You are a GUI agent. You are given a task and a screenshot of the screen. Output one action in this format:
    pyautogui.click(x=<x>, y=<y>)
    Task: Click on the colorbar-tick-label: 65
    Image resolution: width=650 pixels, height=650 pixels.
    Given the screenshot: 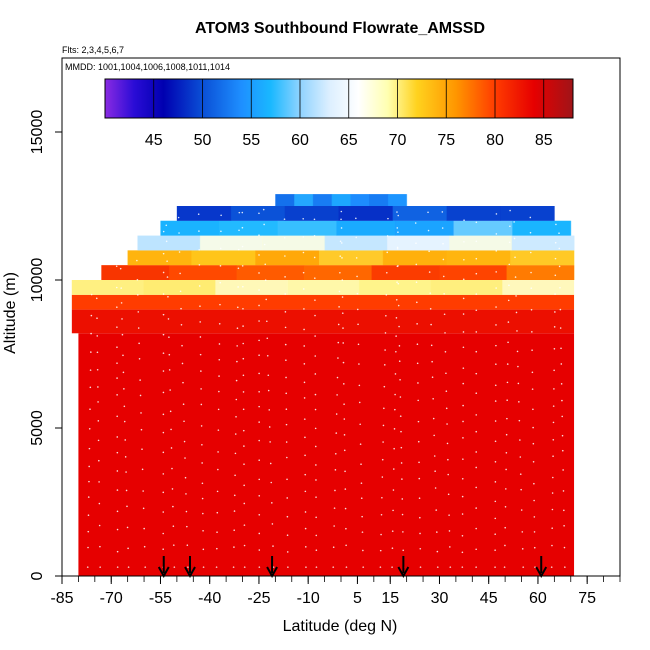 What is the action you would take?
    pyautogui.click(x=349, y=140)
    